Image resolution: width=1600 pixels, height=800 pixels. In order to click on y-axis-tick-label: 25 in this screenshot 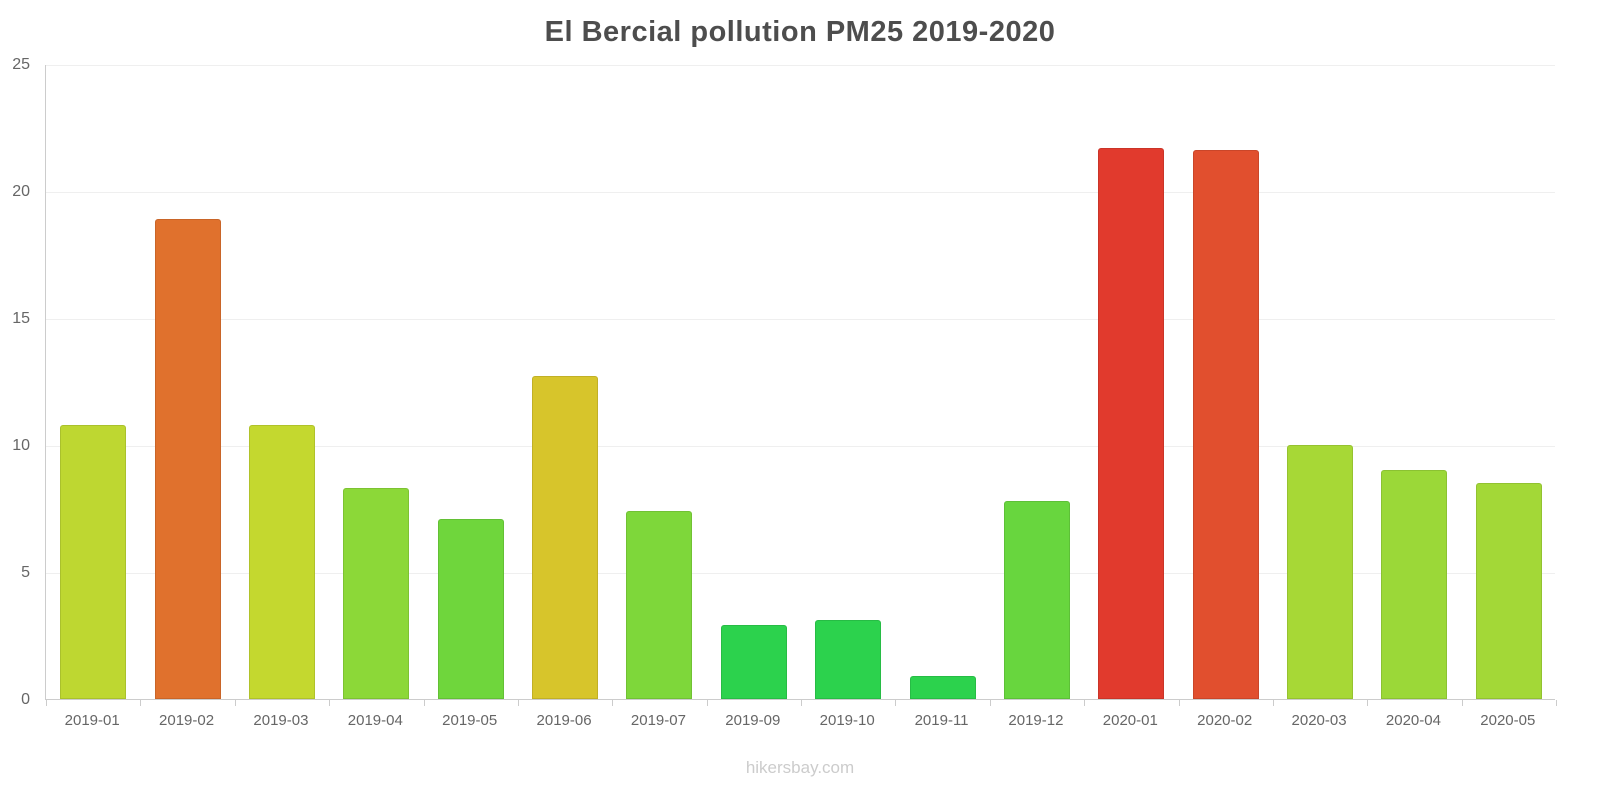, I will do `click(21, 64)`.